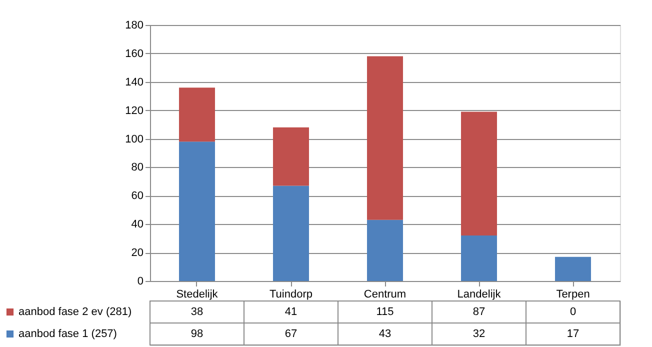 The image size is (652, 347). What do you see at coordinates (140, 282) in the screenshot?
I see `y-tick-label: 0` at bounding box center [140, 282].